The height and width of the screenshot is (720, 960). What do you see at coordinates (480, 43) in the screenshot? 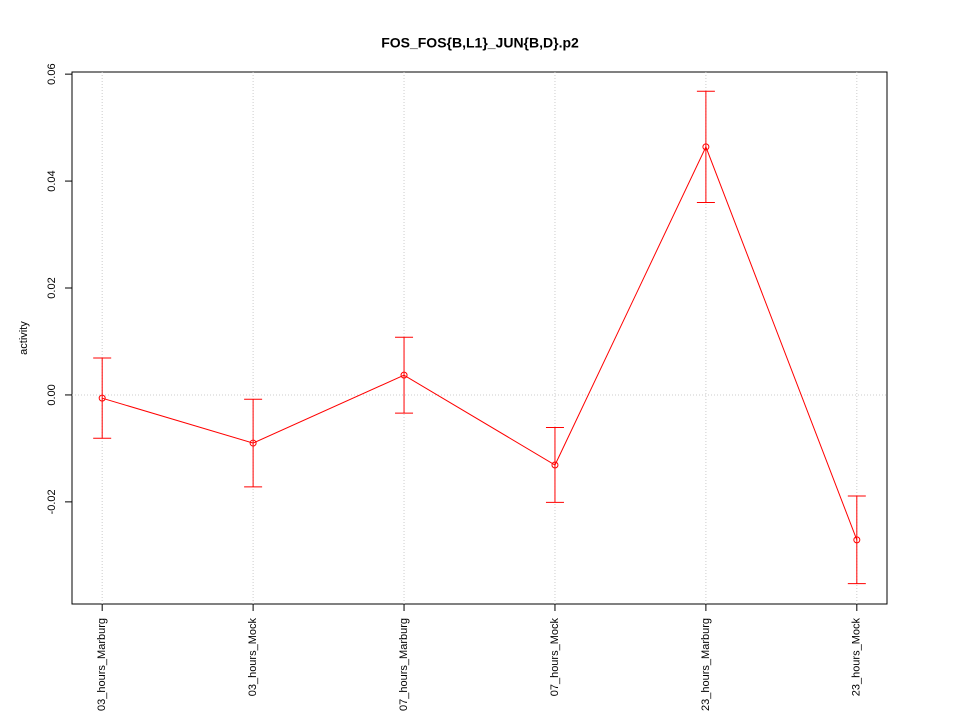
I see `chart-title: FOS_FOS{B,L1}_JUN{B,D}.p2` at bounding box center [480, 43].